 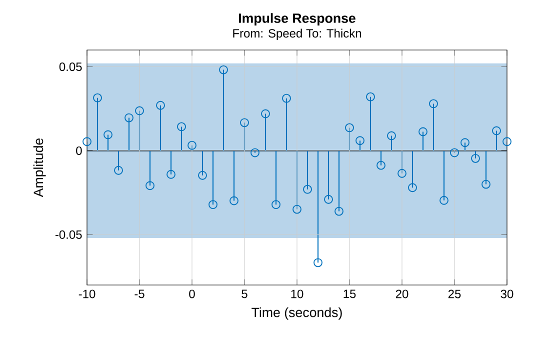 What do you see at coordinates (79, 150) in the screenshot?
I see `y-tick-label: 0` at bounding box center [79, 150].